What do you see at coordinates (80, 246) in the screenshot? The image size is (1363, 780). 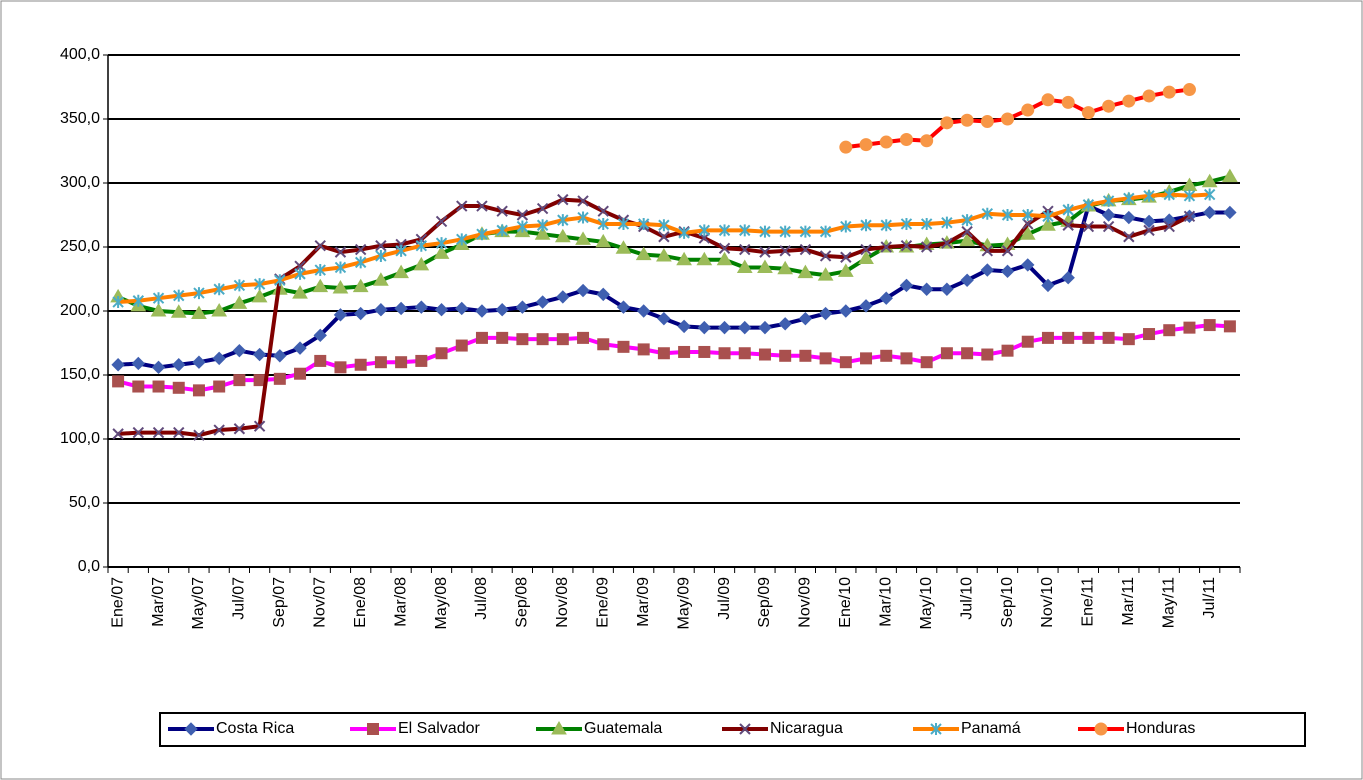 I see `y-tick-label: 250,0` at bounding box center [80, 246].